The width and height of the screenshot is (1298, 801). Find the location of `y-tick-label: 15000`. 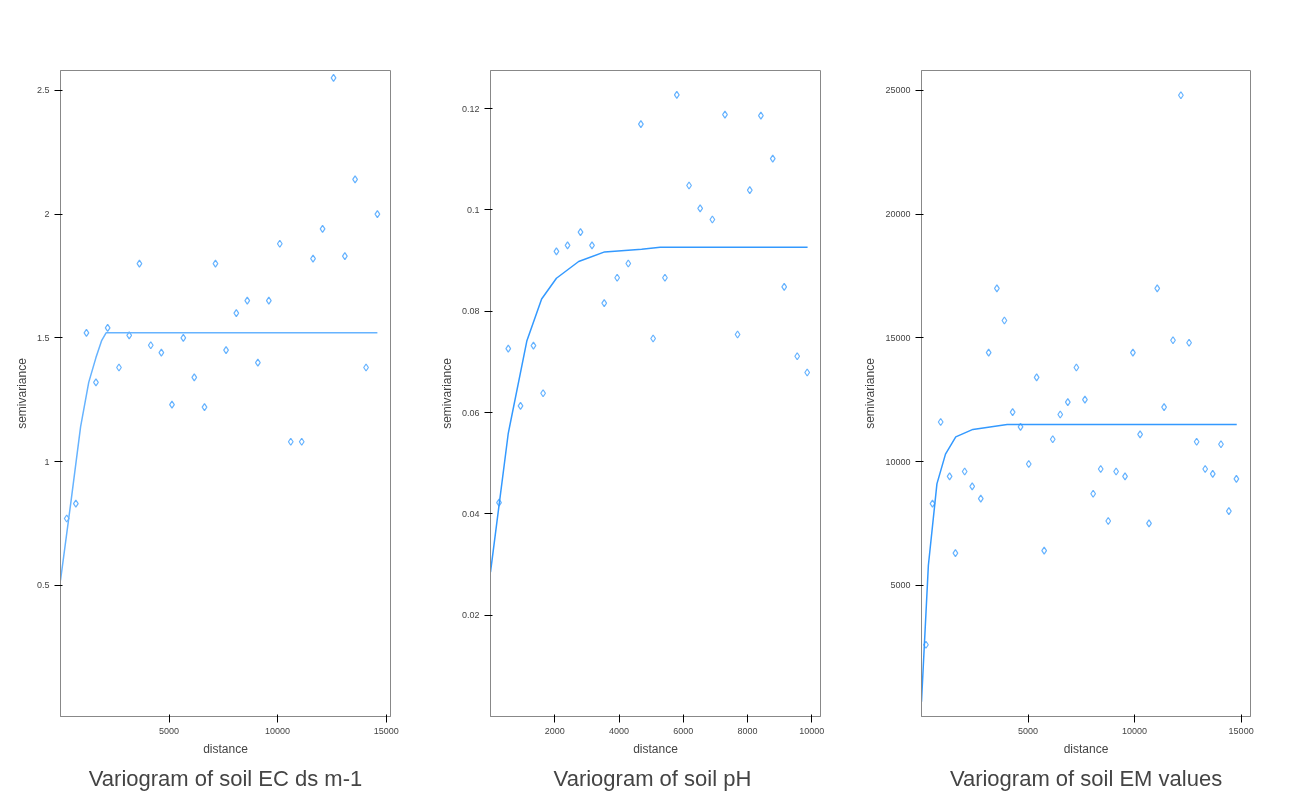

y-tick-label: 15000 is located at coordinates (898, 337).